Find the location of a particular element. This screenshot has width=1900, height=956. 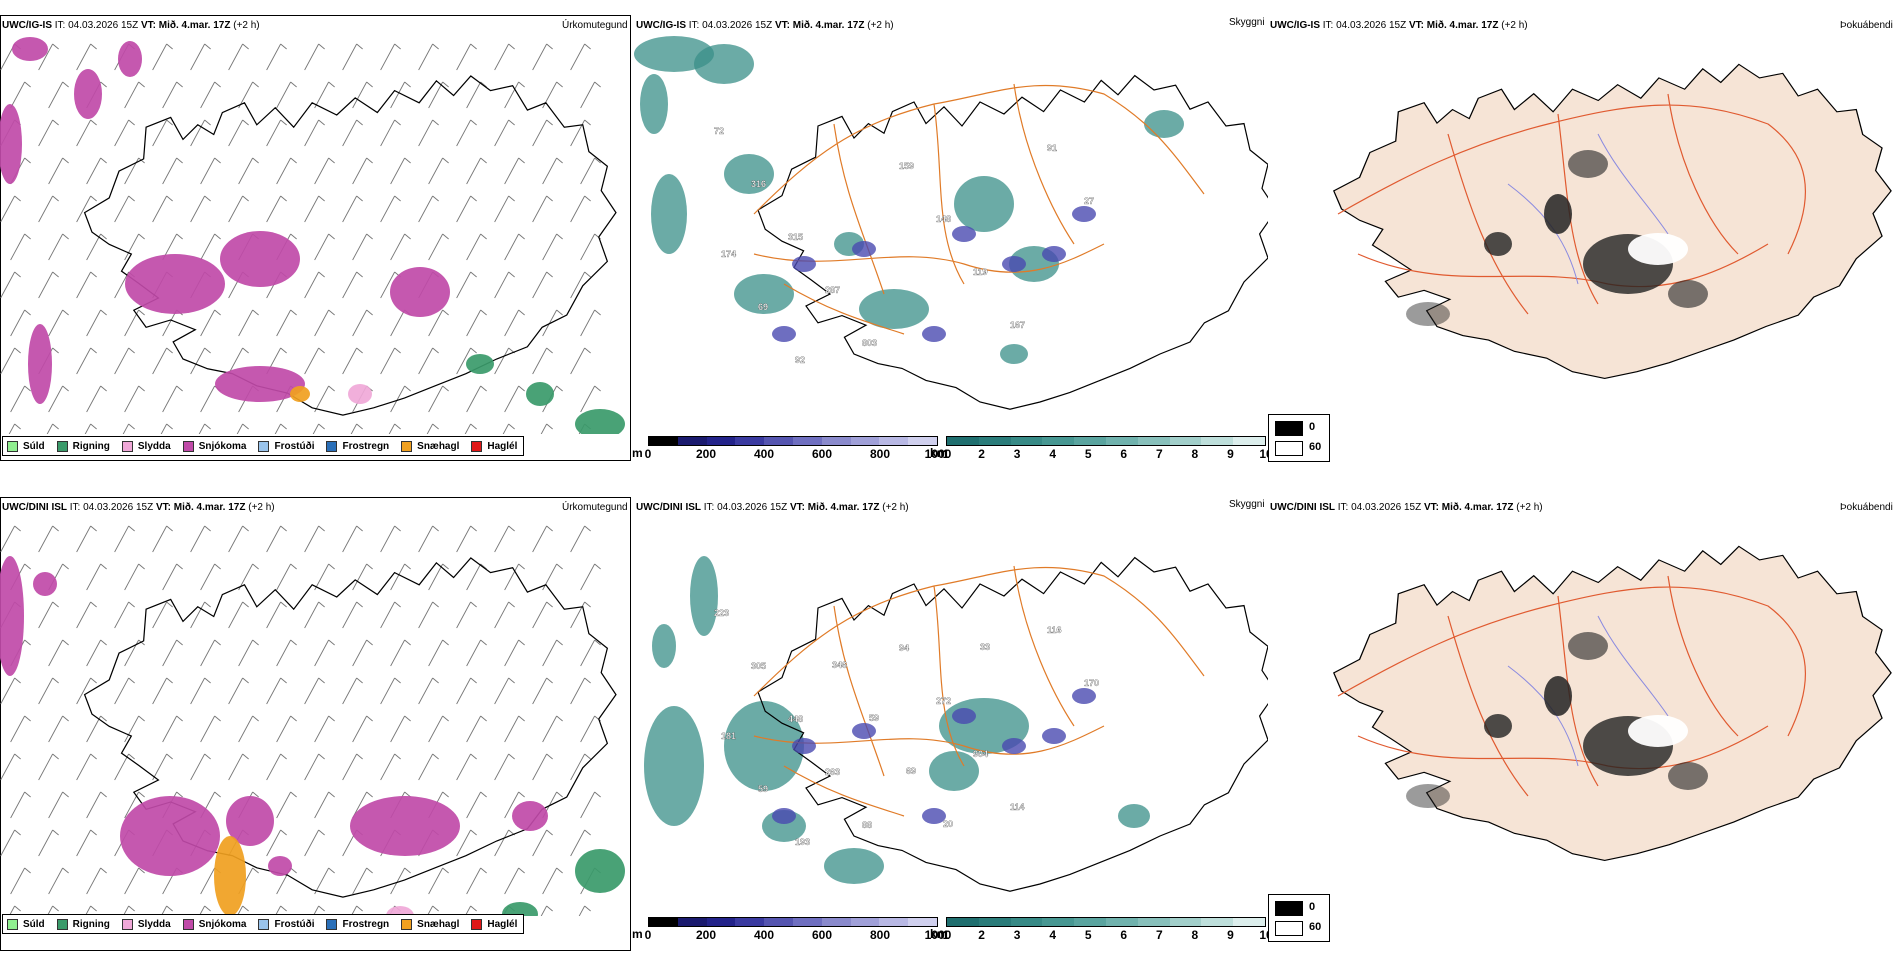

colorbar-tick: 2 is located at coordinates (981, 454).